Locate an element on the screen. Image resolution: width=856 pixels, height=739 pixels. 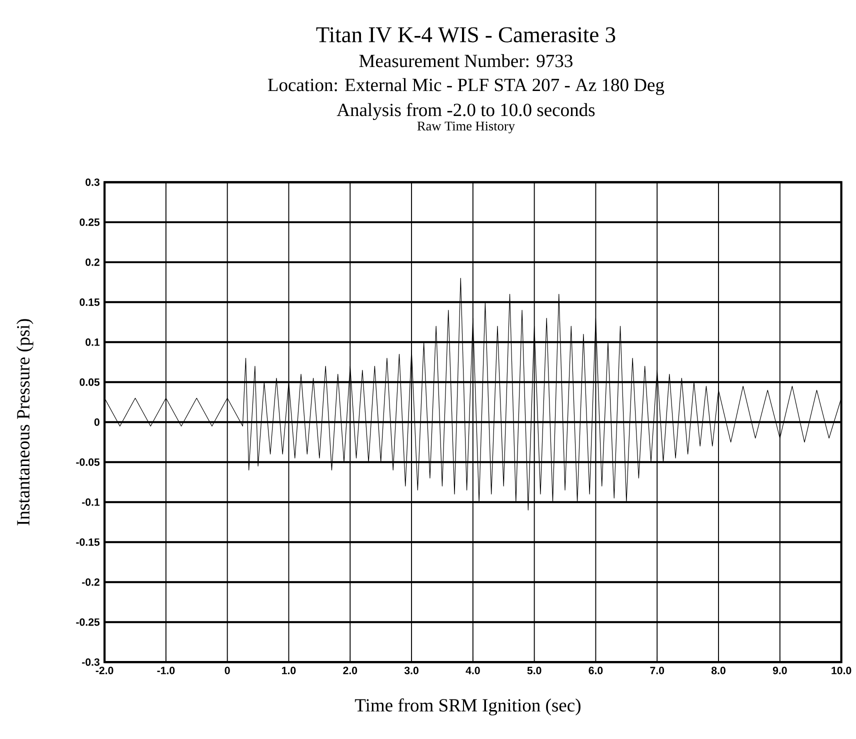
chart-title: Titan IV K-4 WIS - Camerasite 3 is located at coordinates (466, 35).